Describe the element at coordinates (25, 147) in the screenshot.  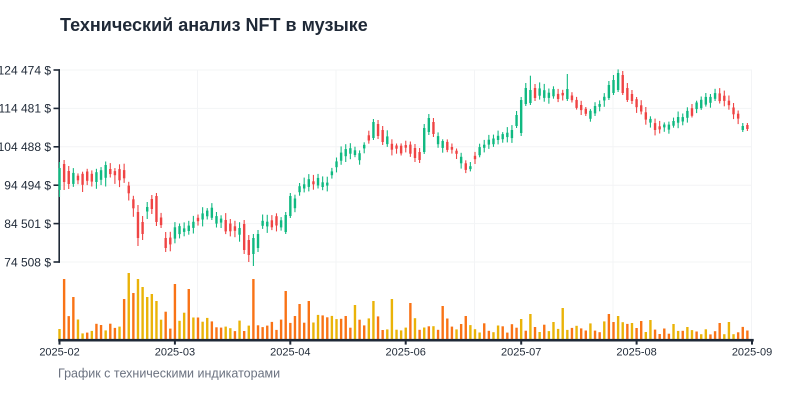
I see `svg-text: 104 488 $` at that location.